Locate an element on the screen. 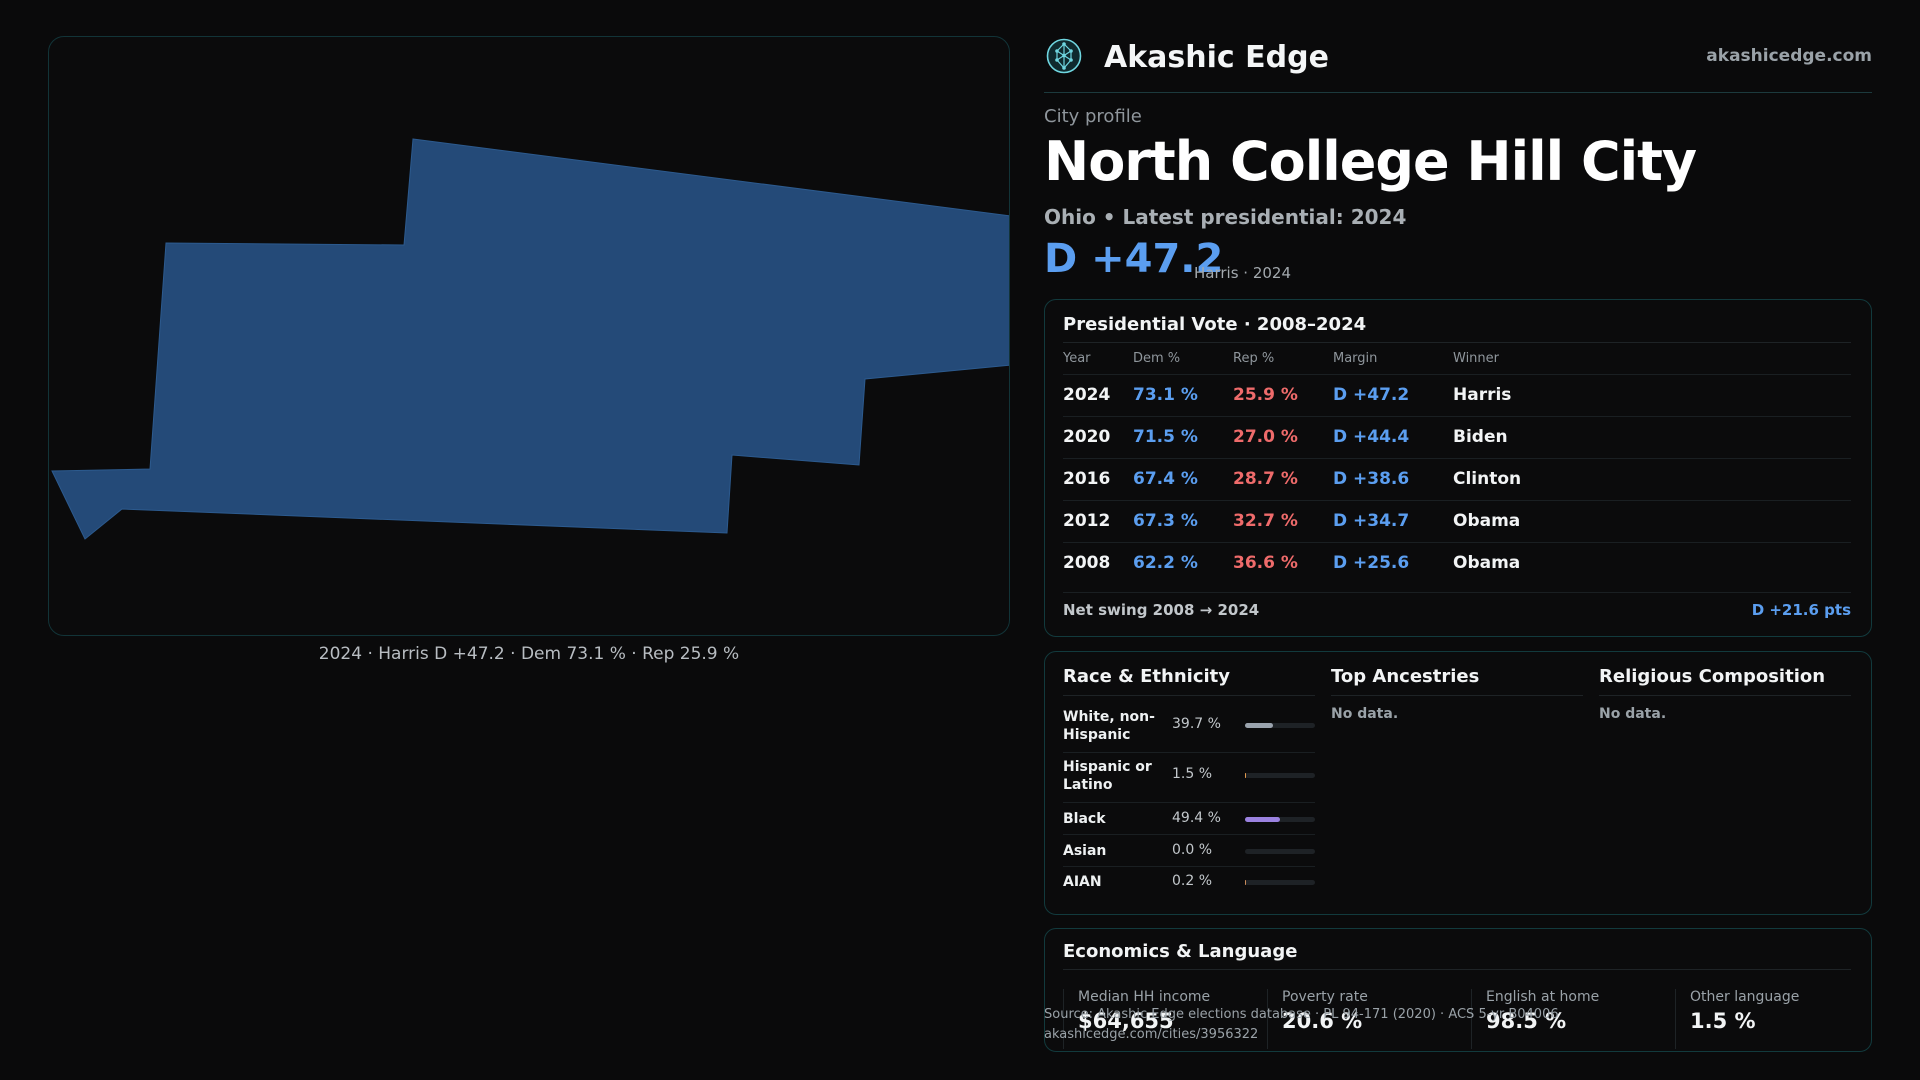  list-item: AIAN 0.2 % is located at coordinates (1189, 882).